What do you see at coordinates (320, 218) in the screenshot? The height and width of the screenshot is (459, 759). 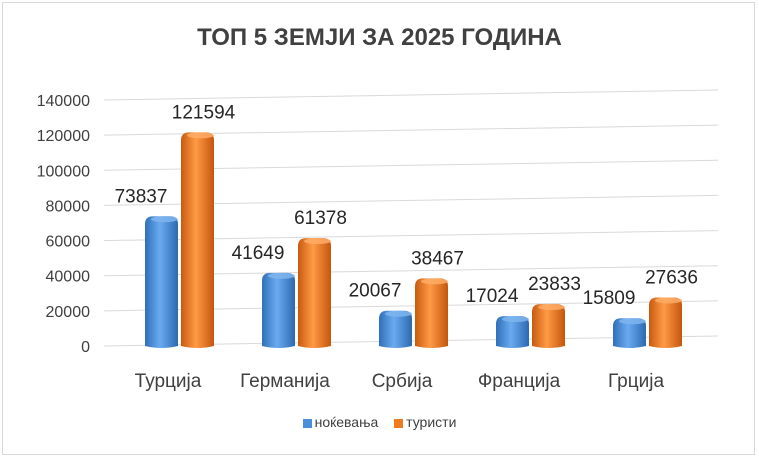 I see `data-label: 61378` at bounding box center [320, 218].